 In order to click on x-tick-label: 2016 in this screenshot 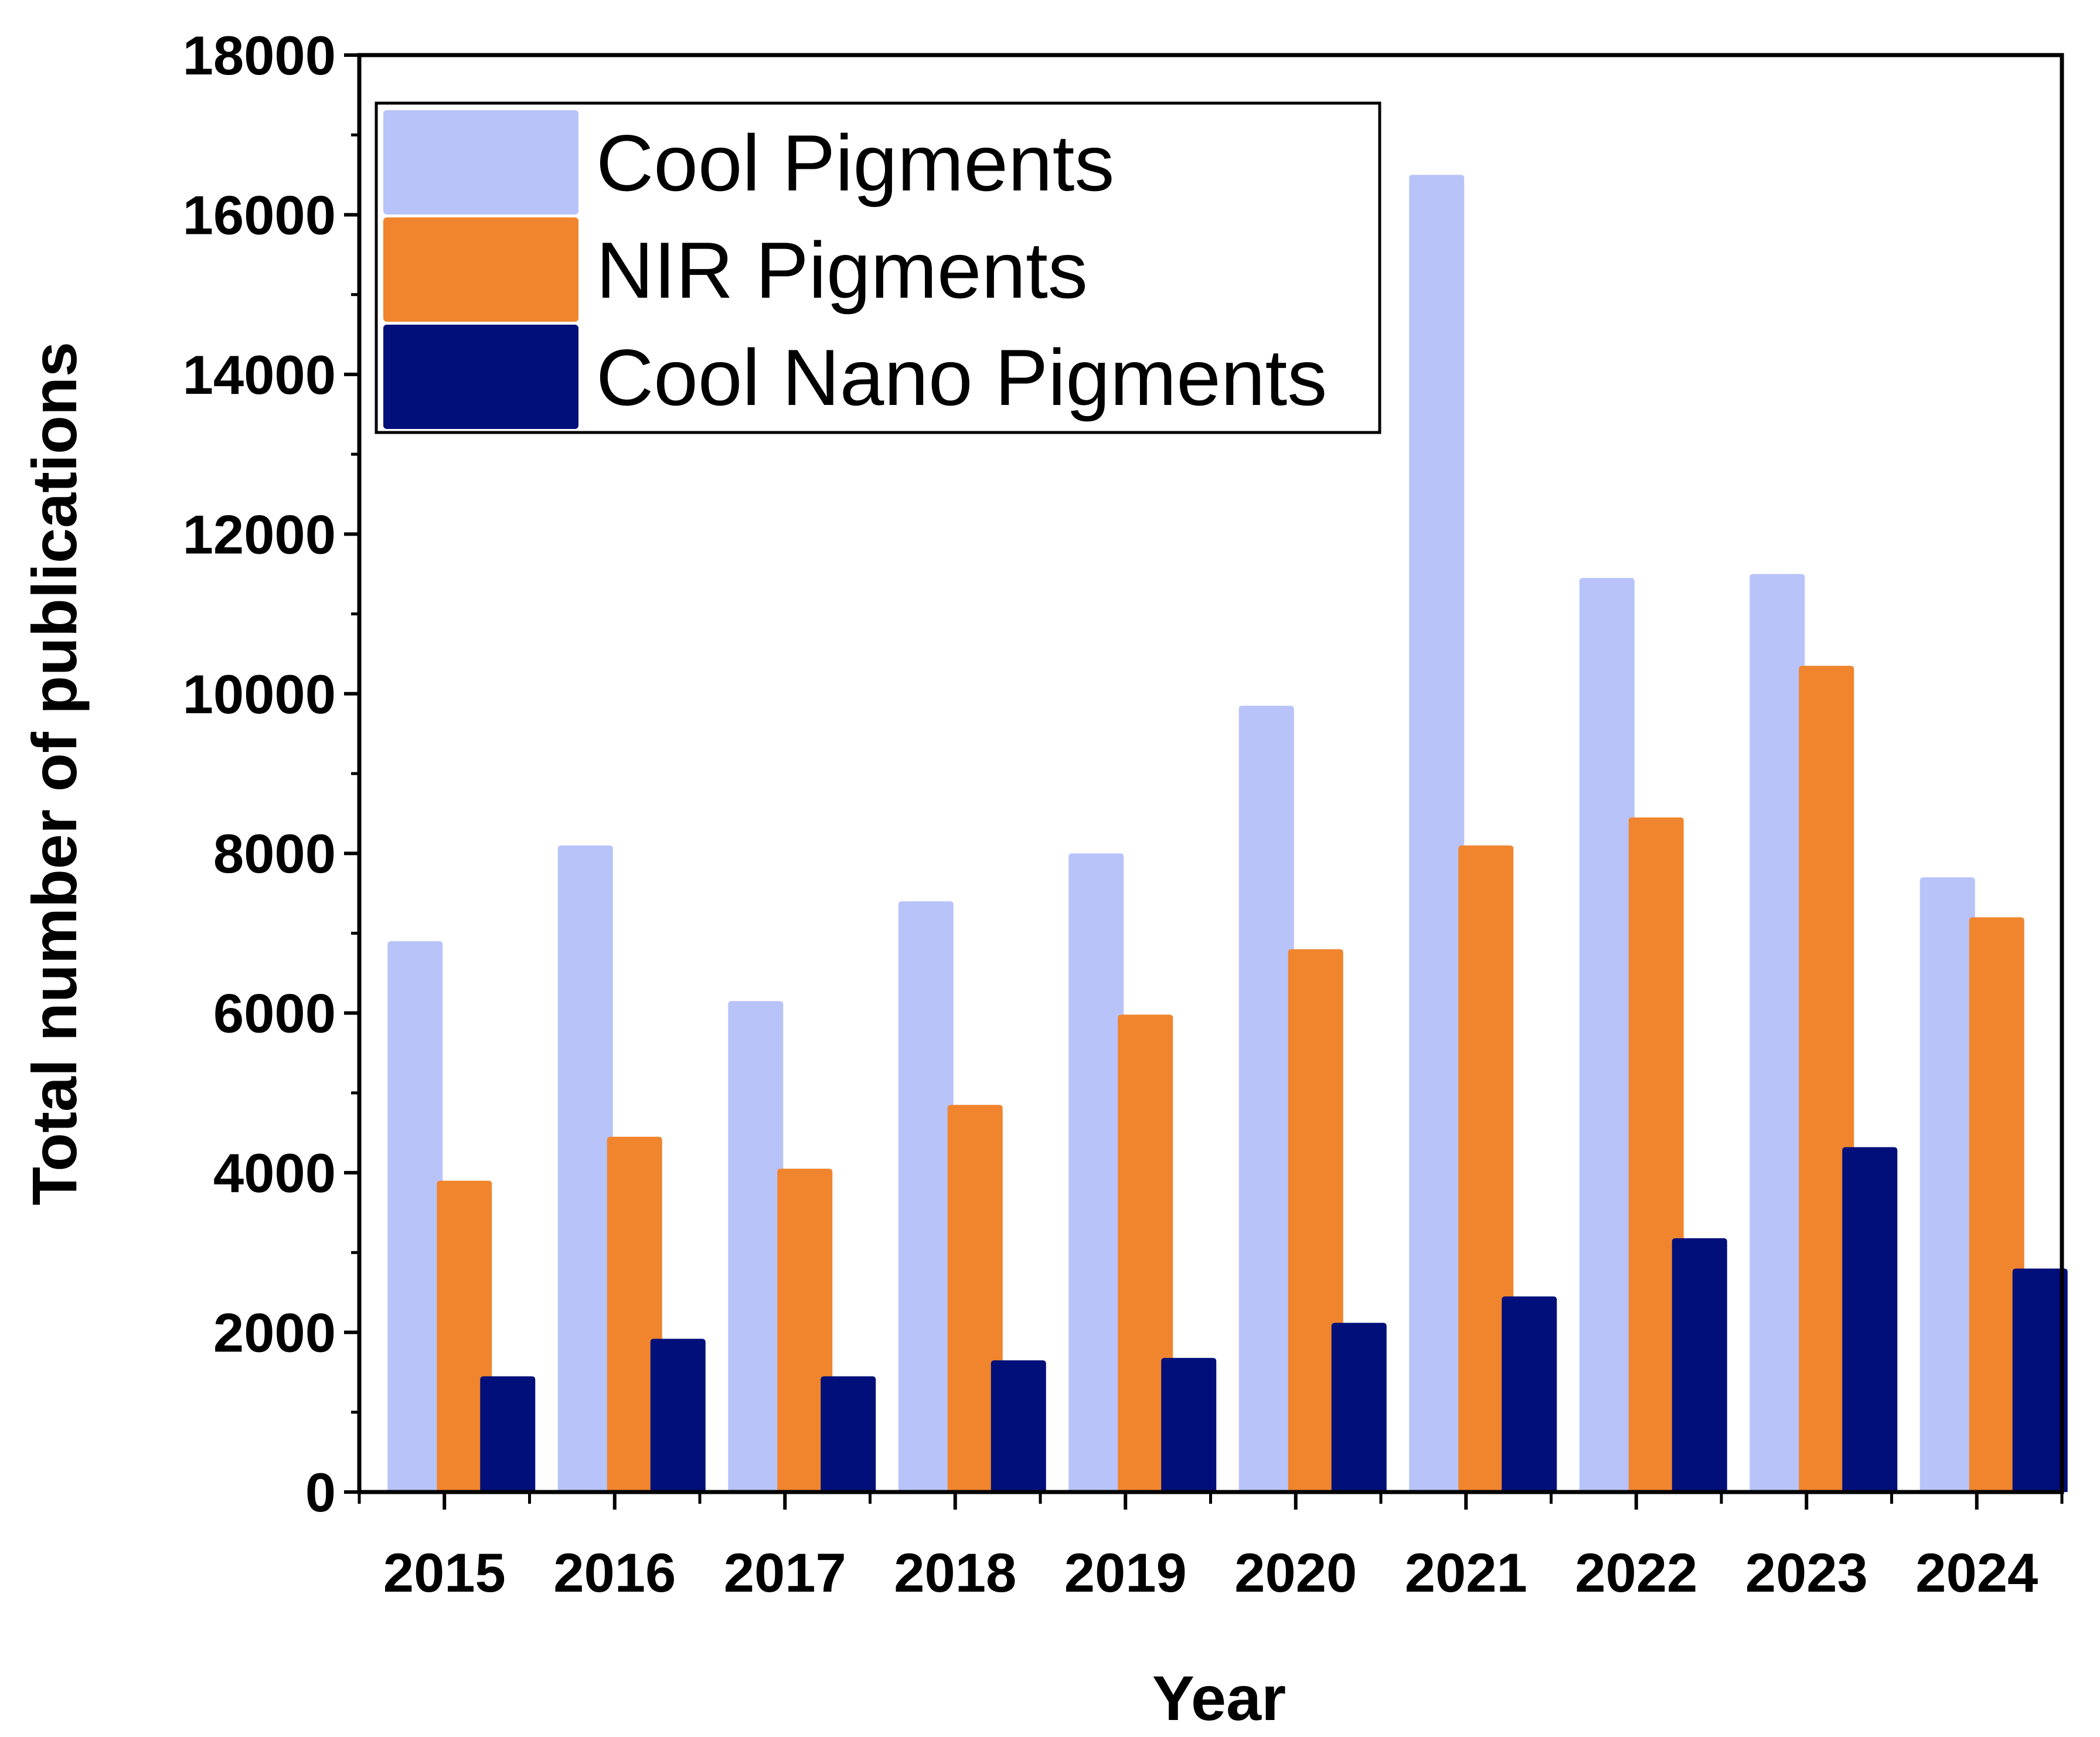, I will do `click(615, 1572)`.